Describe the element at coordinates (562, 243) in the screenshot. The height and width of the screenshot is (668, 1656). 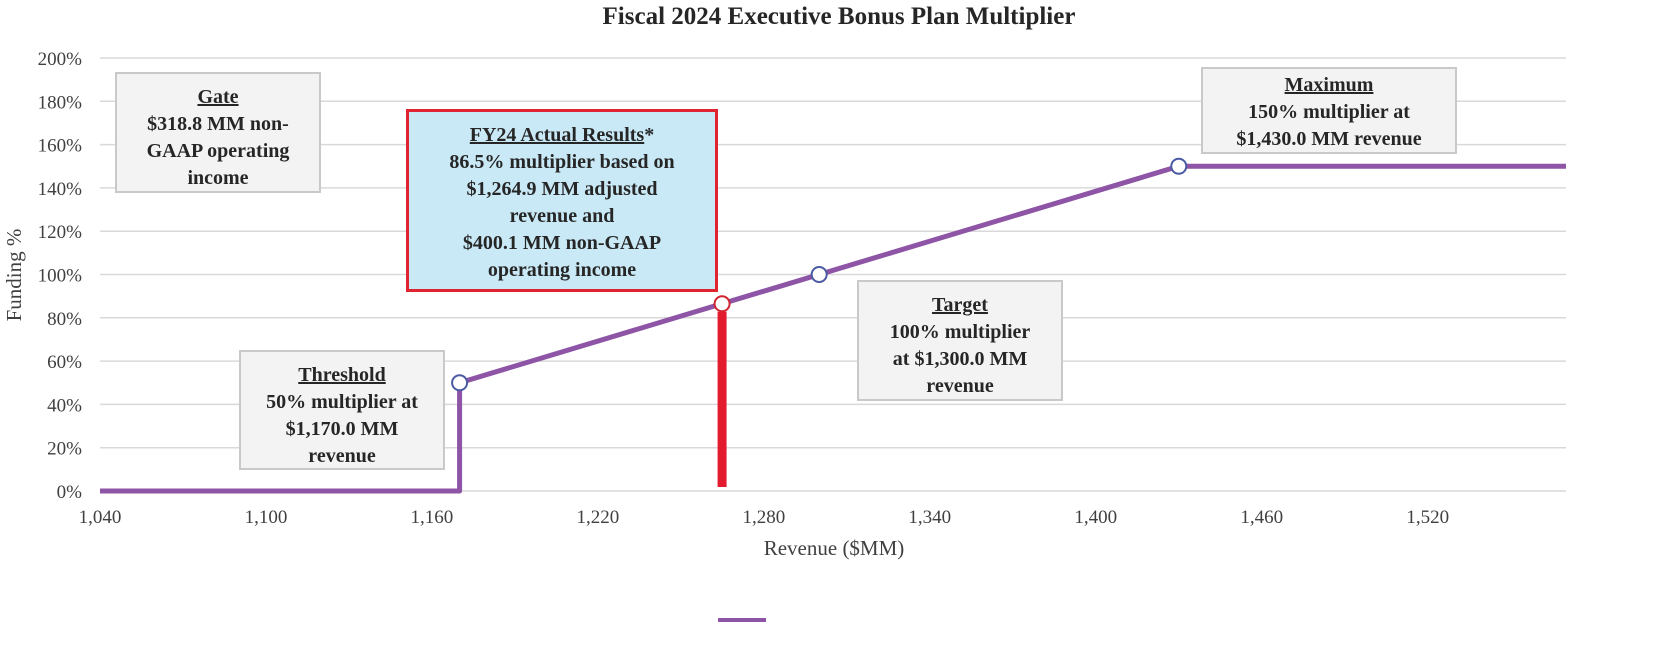
I see `actual-line-4: $400.1 MM non-GAAP` at that location.